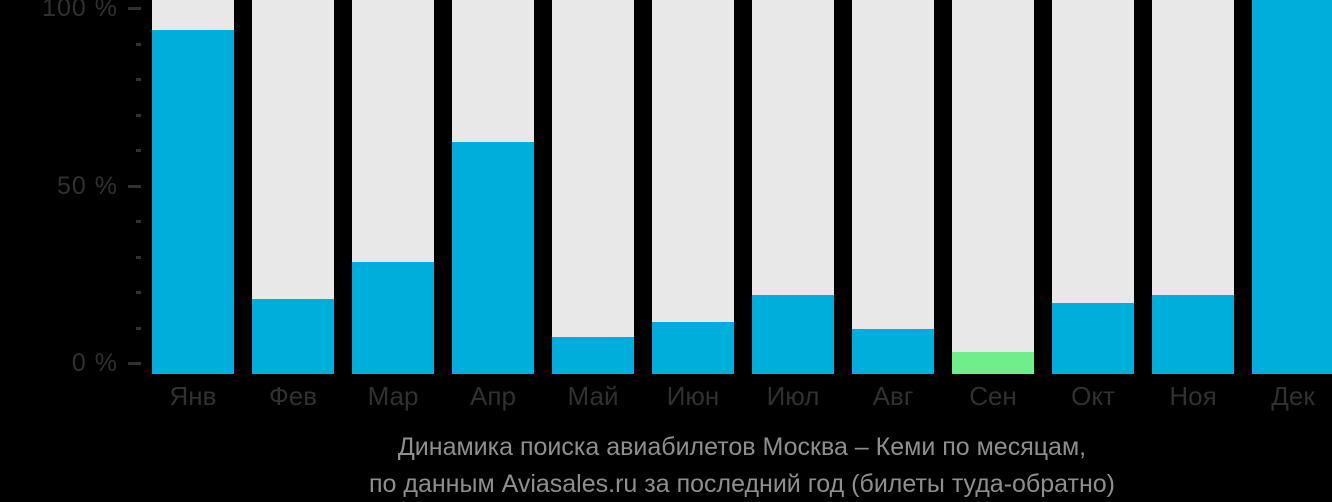 The image size is (1332, 502). What do you see at coordinates (1093, 396) in the screenshot?
I see `x-axis-label-Окт: Окт` at bounding box center [1093, 396].